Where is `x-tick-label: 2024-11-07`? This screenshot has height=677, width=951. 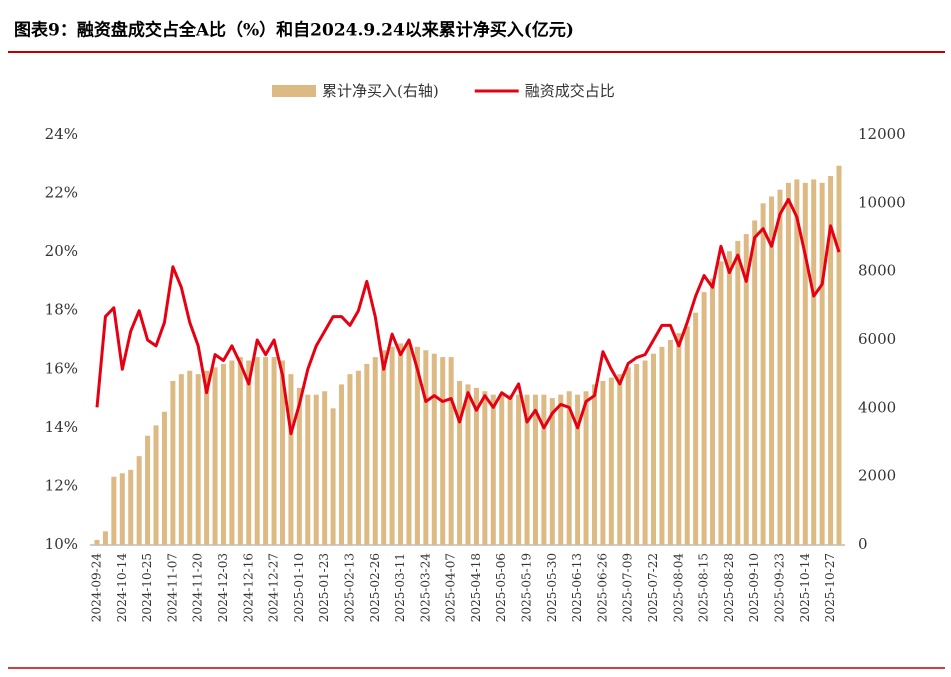
x-tick-label: 2024-11-07 is located at coordinates (172, 587).